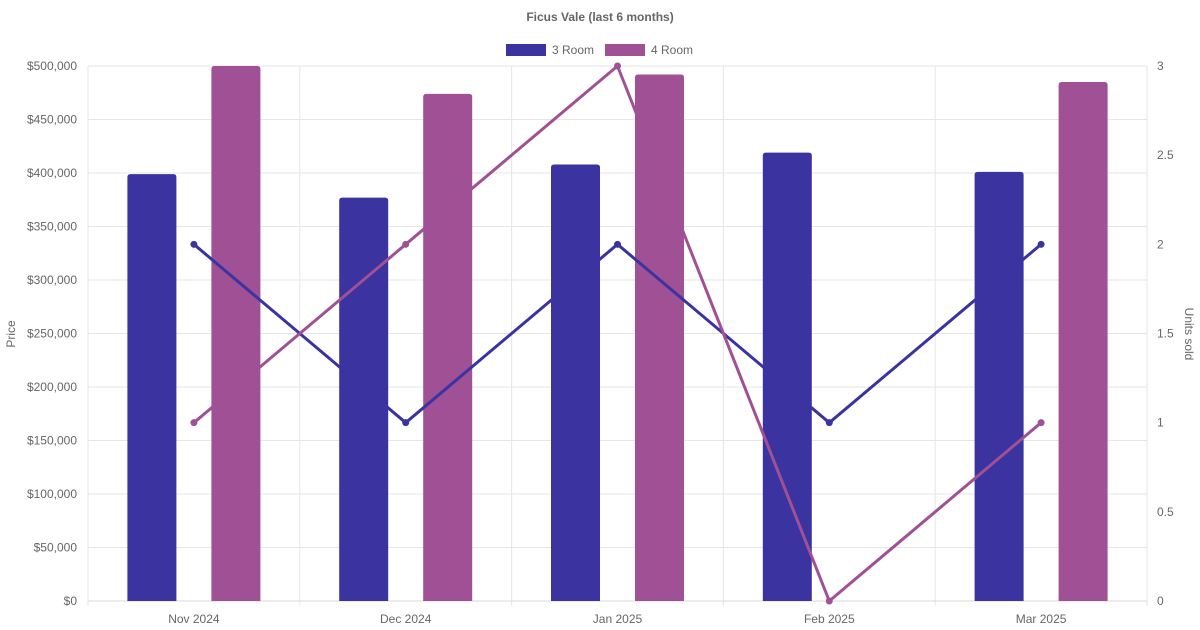 The image size is (1200, 630). I want to click on units-tick-label: 2.5, so click(1165, 155).